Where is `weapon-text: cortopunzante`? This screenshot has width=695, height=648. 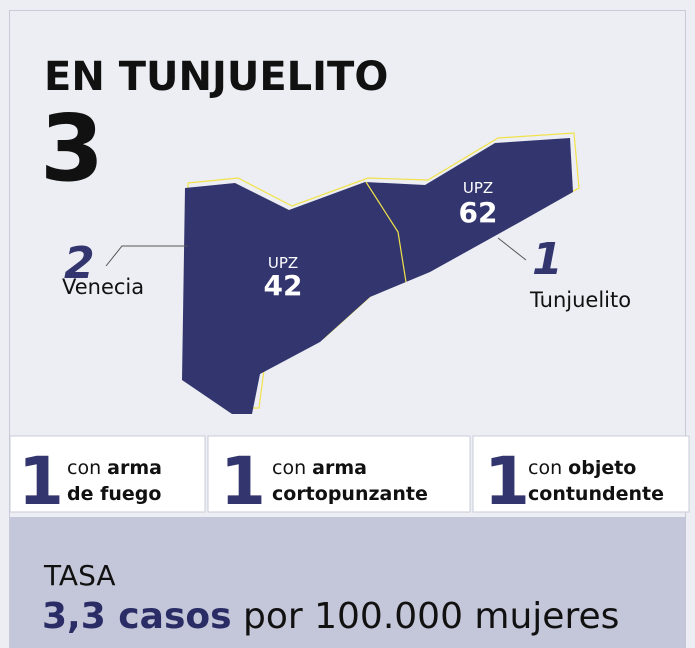
weapon-text: cortopunzante is located at coordinates (350, 494).